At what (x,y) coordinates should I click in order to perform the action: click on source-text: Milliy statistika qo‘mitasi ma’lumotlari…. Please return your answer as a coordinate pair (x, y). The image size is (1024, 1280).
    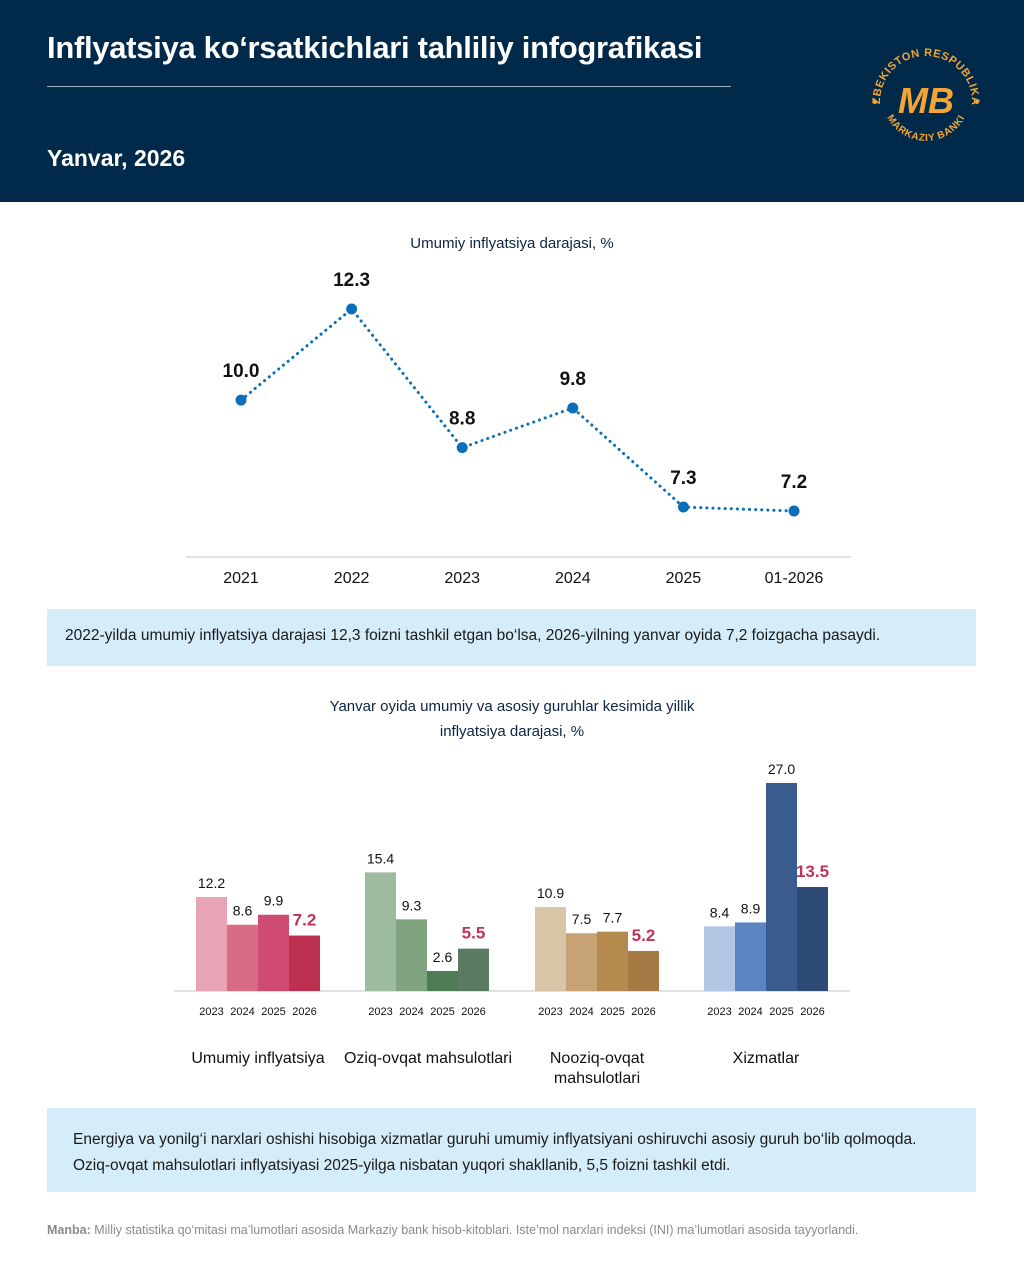
    Looking at the image, I should click on (474, 1230).